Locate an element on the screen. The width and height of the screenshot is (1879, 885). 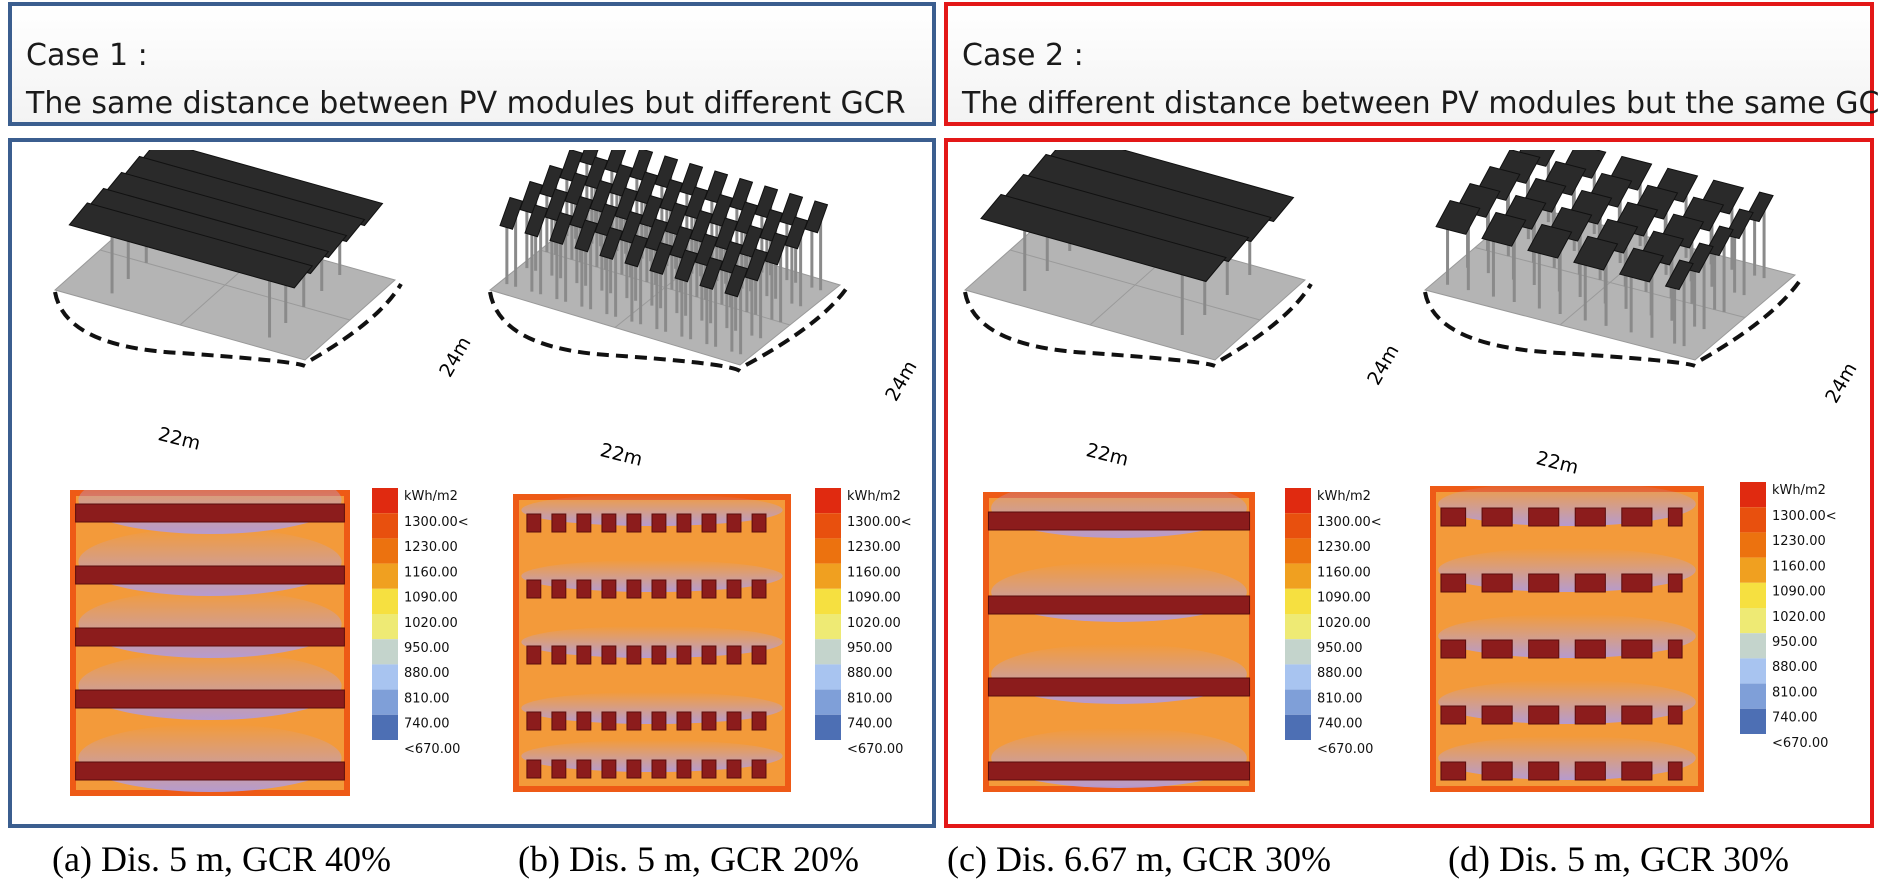
pv-array-3d-a is located at coordinates (228, 259).